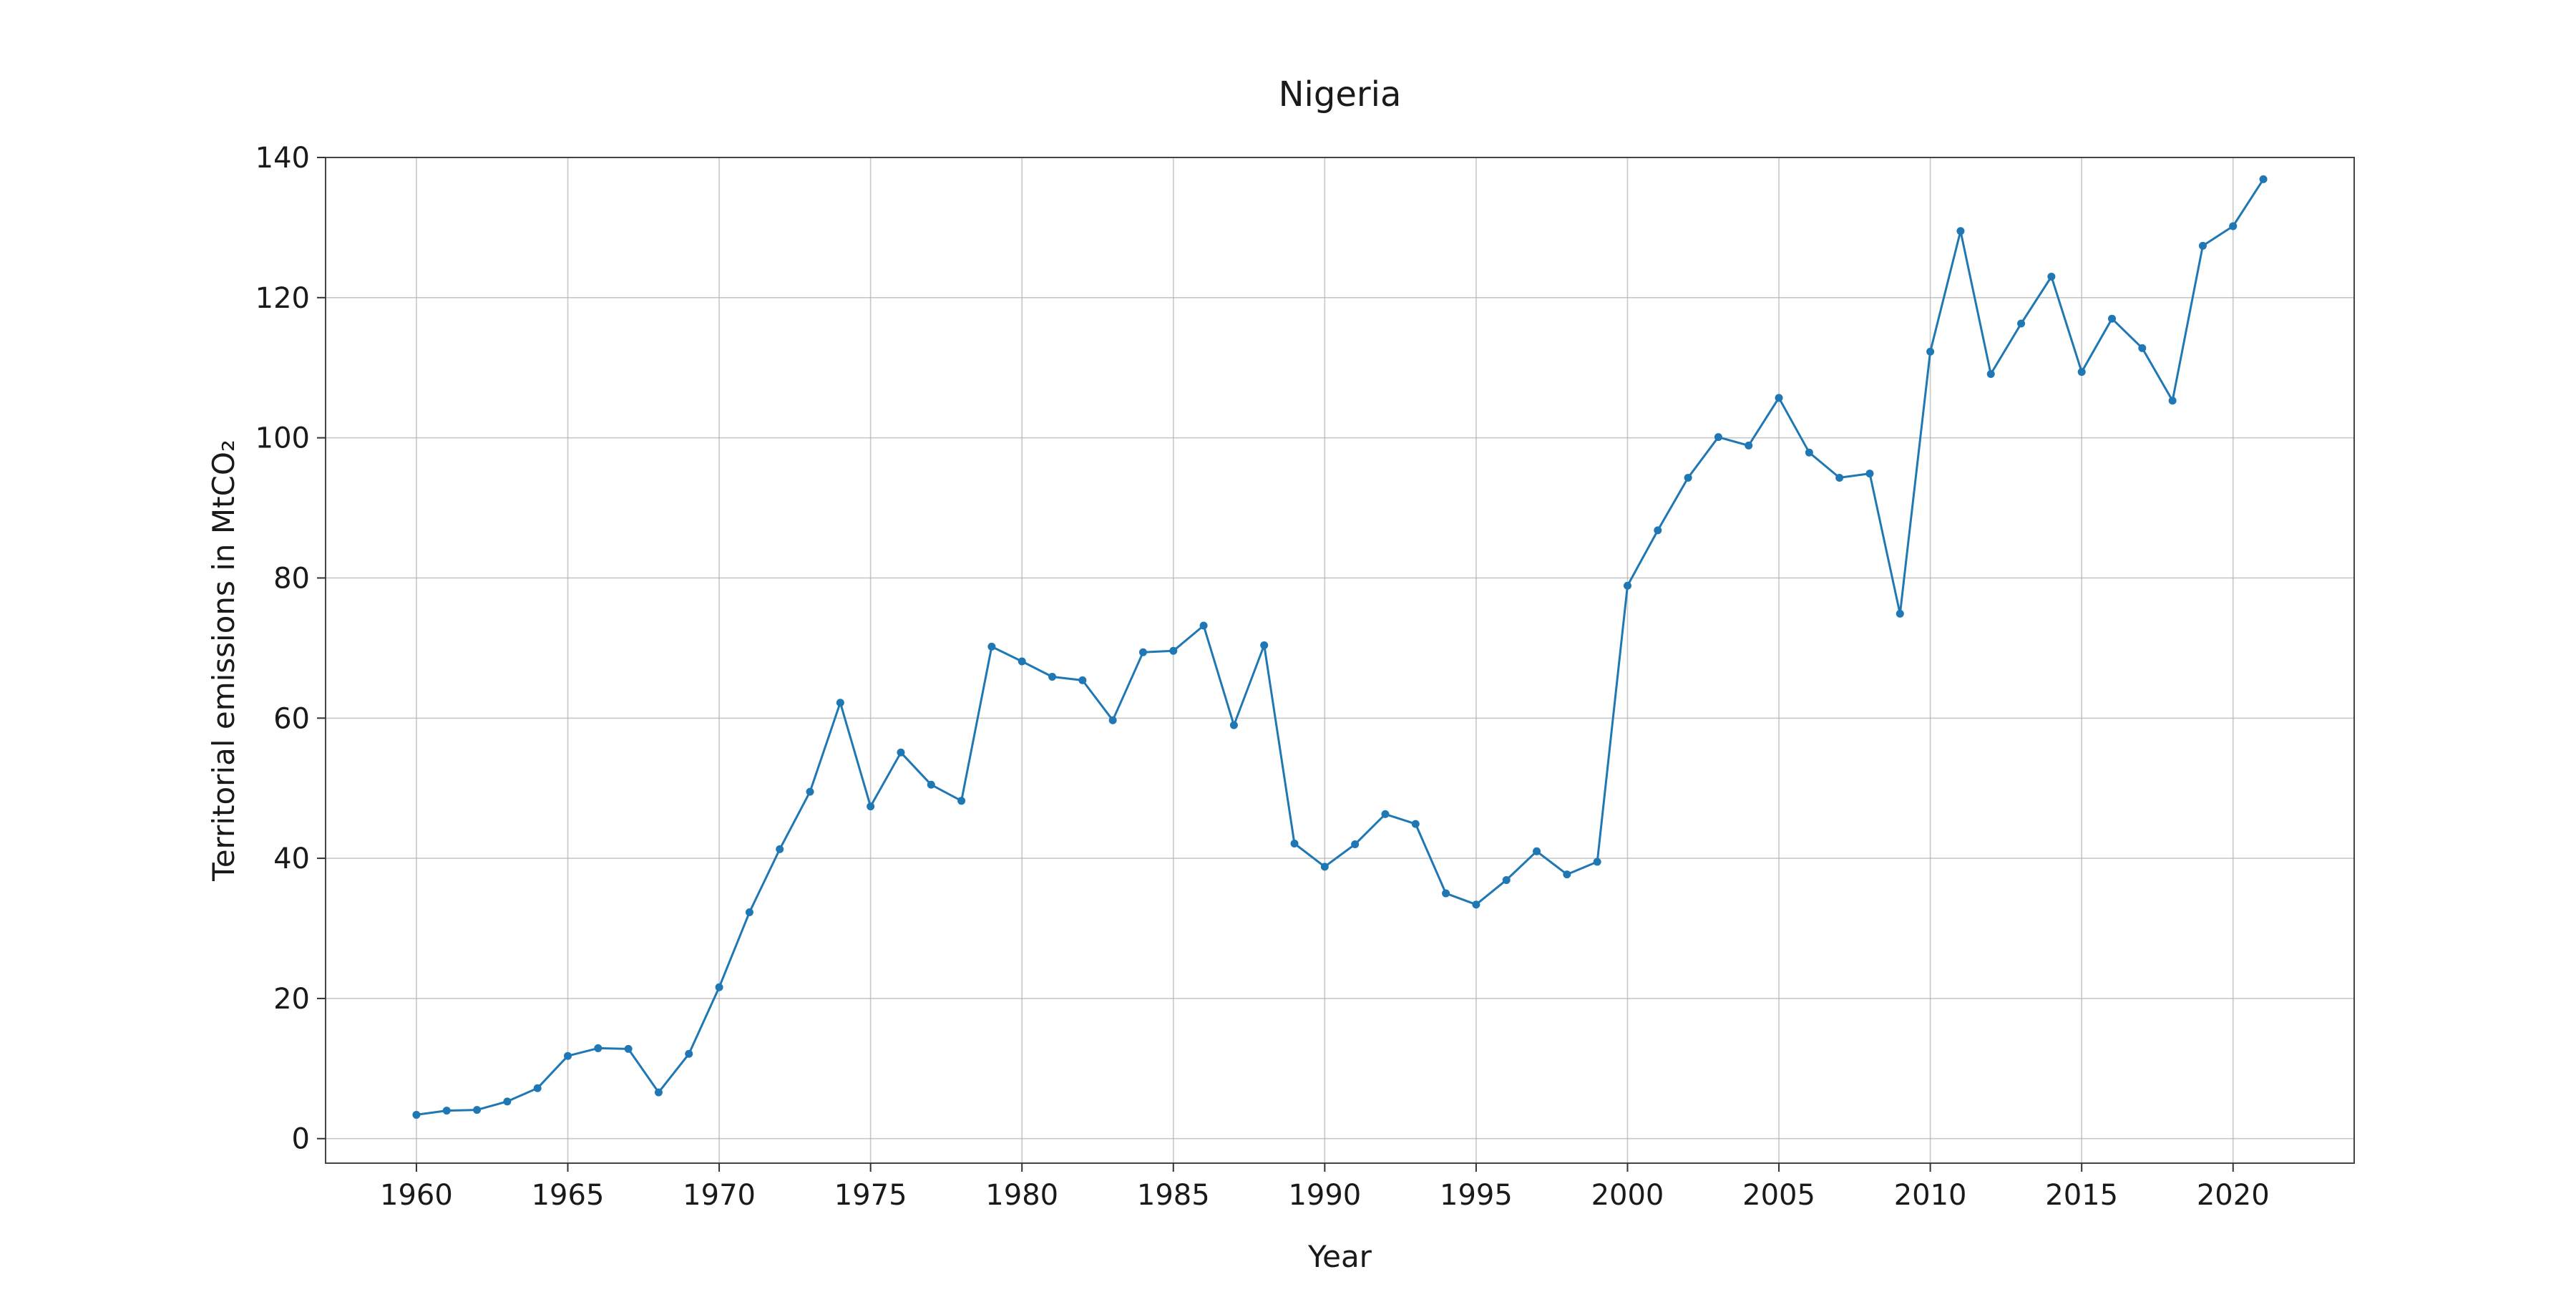  What do you see at coordinates (1324, 1195) in the screenshot?
I see `x-tick-label: 1990` at bounding box center [1324, 1195].